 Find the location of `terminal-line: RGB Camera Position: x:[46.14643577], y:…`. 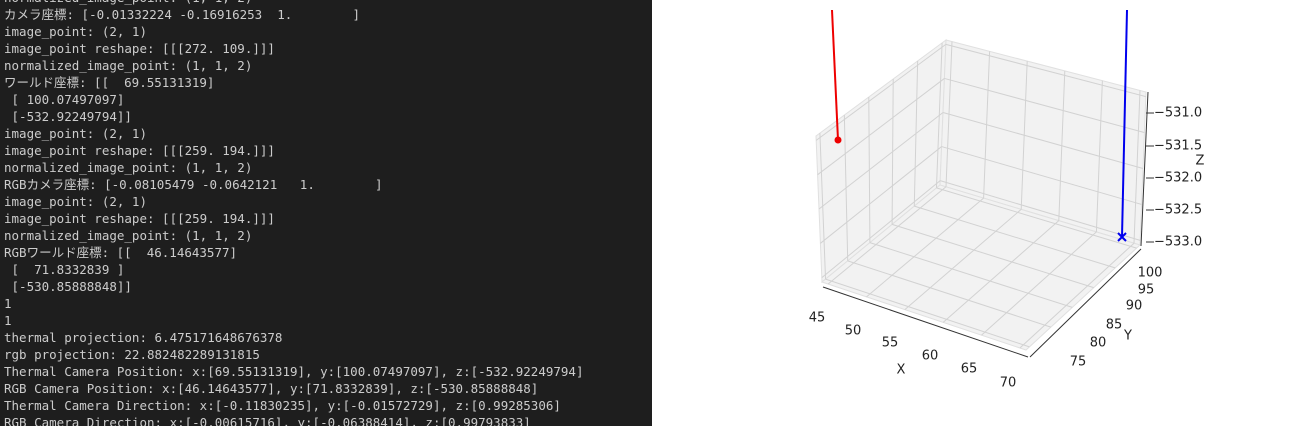

terminal-line: RGB Camera Position: x:[46.14643577], y:… is located at coordinates (271, 388).